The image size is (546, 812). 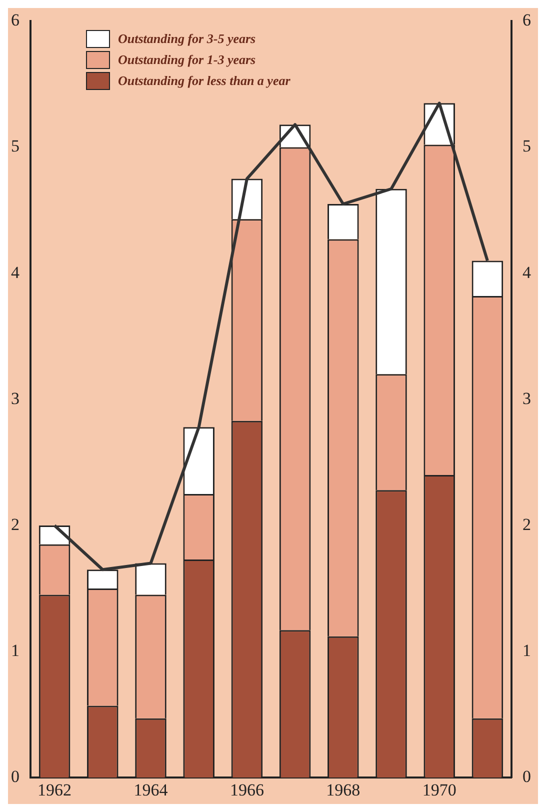 I want to click on y2-tick-label: 0, so click(x=526, y=776).